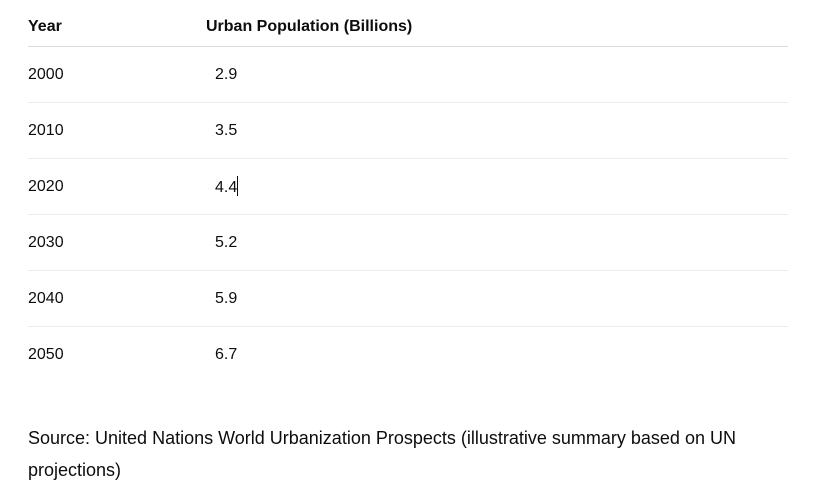 This screenshot has width=827, height=492. I want to click on cell-population: 3.5, so click(497, 130).